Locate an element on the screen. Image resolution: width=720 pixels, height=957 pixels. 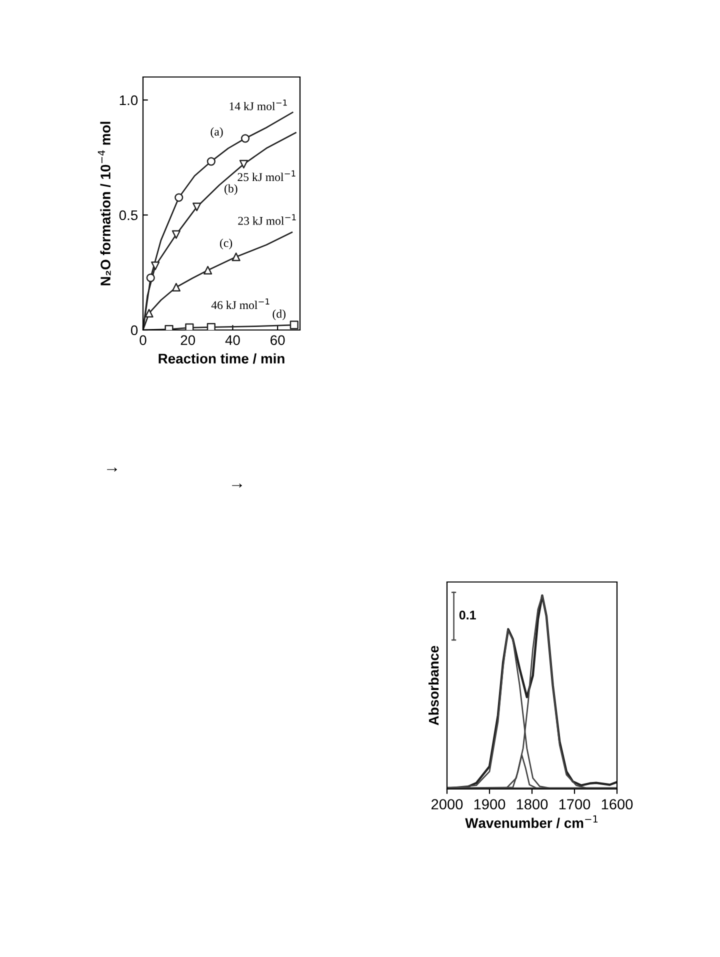
y-axis-title: Absorbance is located at coordinates (433, 686).